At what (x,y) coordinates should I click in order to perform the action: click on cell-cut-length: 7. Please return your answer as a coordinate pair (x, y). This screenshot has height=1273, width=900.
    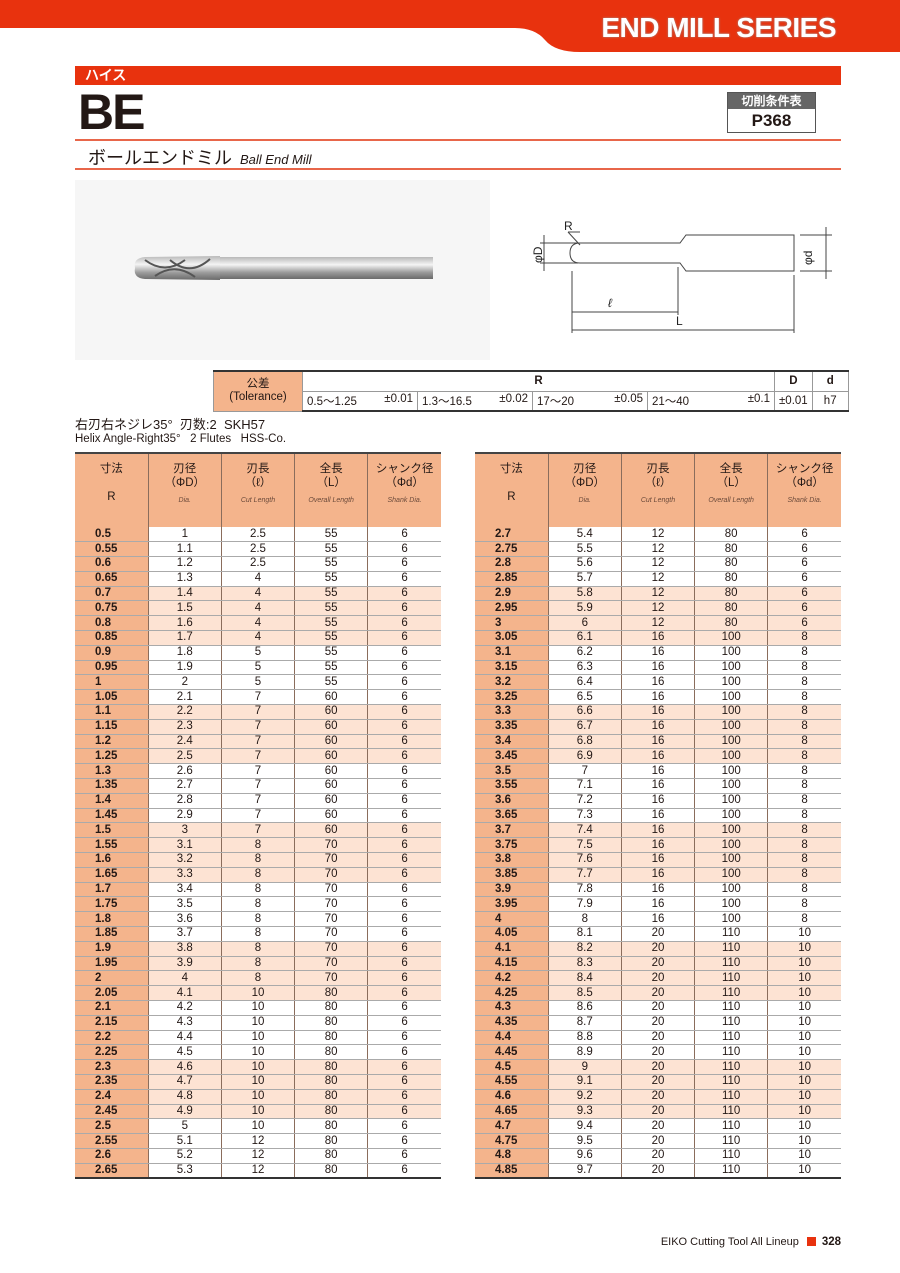
    Looking at the image, I should click on (258, 816).